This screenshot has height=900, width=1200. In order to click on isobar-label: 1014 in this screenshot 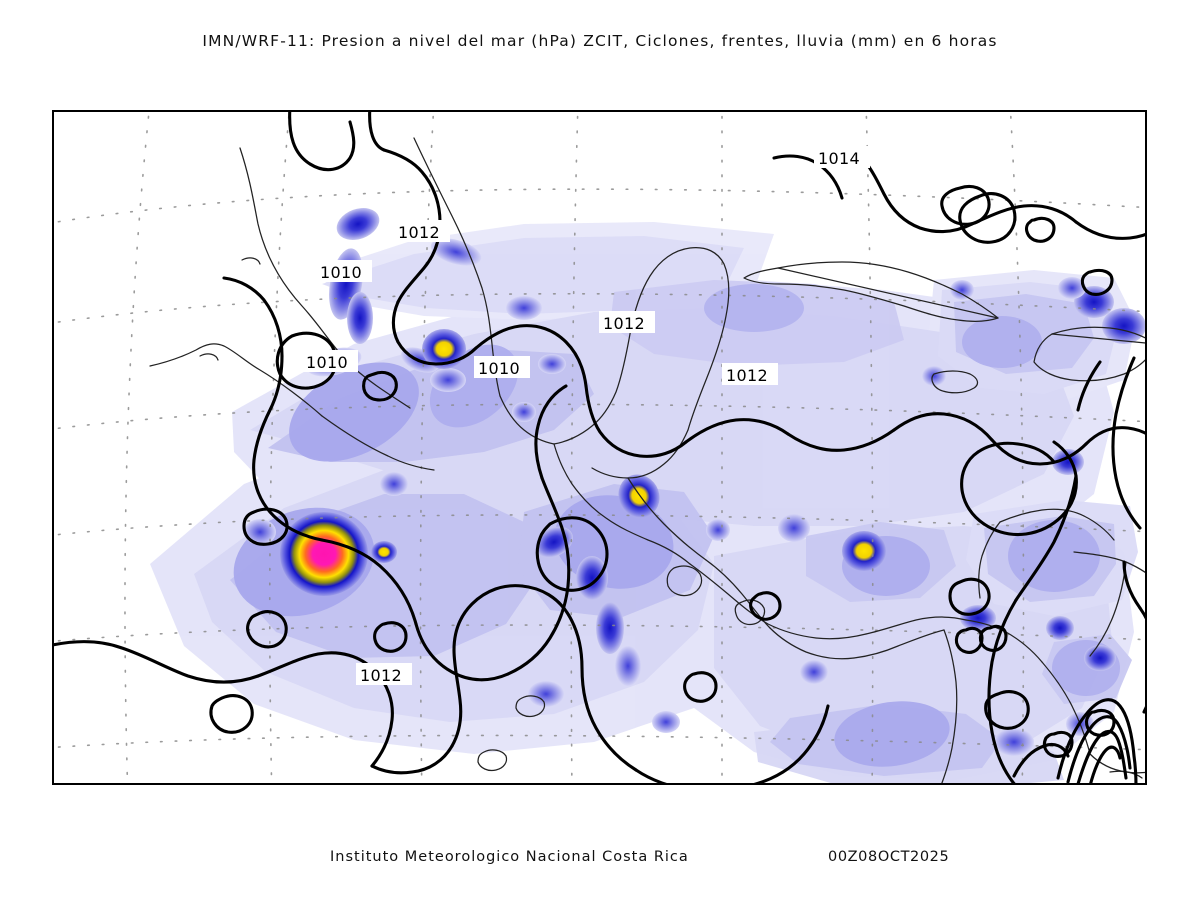, I will do `click(842, 157)`.